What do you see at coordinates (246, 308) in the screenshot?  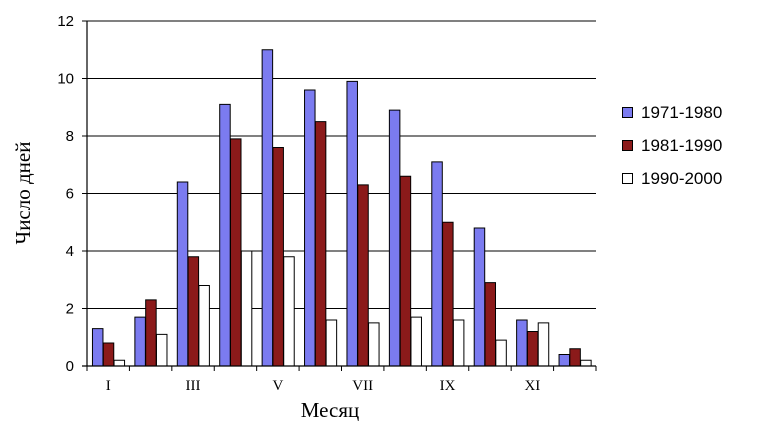 I see `bar-1990-2000-IV` at bounding box center [246, 308].